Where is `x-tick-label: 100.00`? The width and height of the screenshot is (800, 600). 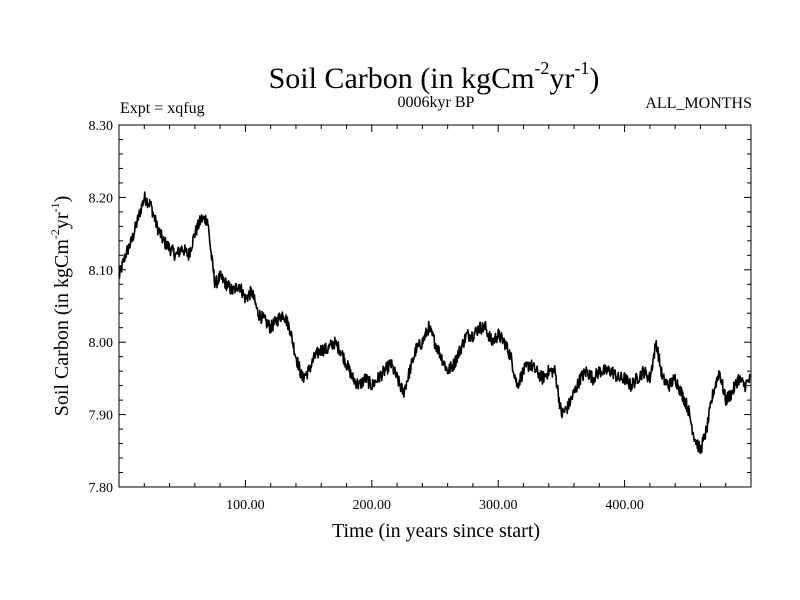
x-tick-label: 100.00 is located at coordinates (245, 505).